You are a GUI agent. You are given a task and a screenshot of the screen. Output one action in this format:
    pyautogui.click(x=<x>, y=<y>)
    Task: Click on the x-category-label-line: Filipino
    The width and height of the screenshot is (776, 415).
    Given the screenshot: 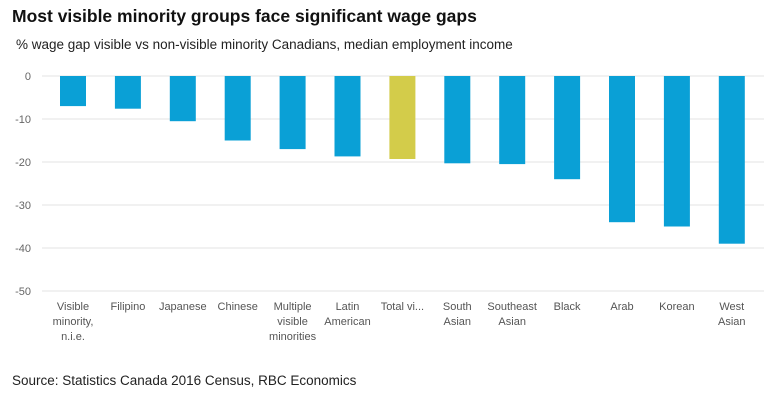 What is the action you would take?
    pyautogui.click(x=127, y=307)
    